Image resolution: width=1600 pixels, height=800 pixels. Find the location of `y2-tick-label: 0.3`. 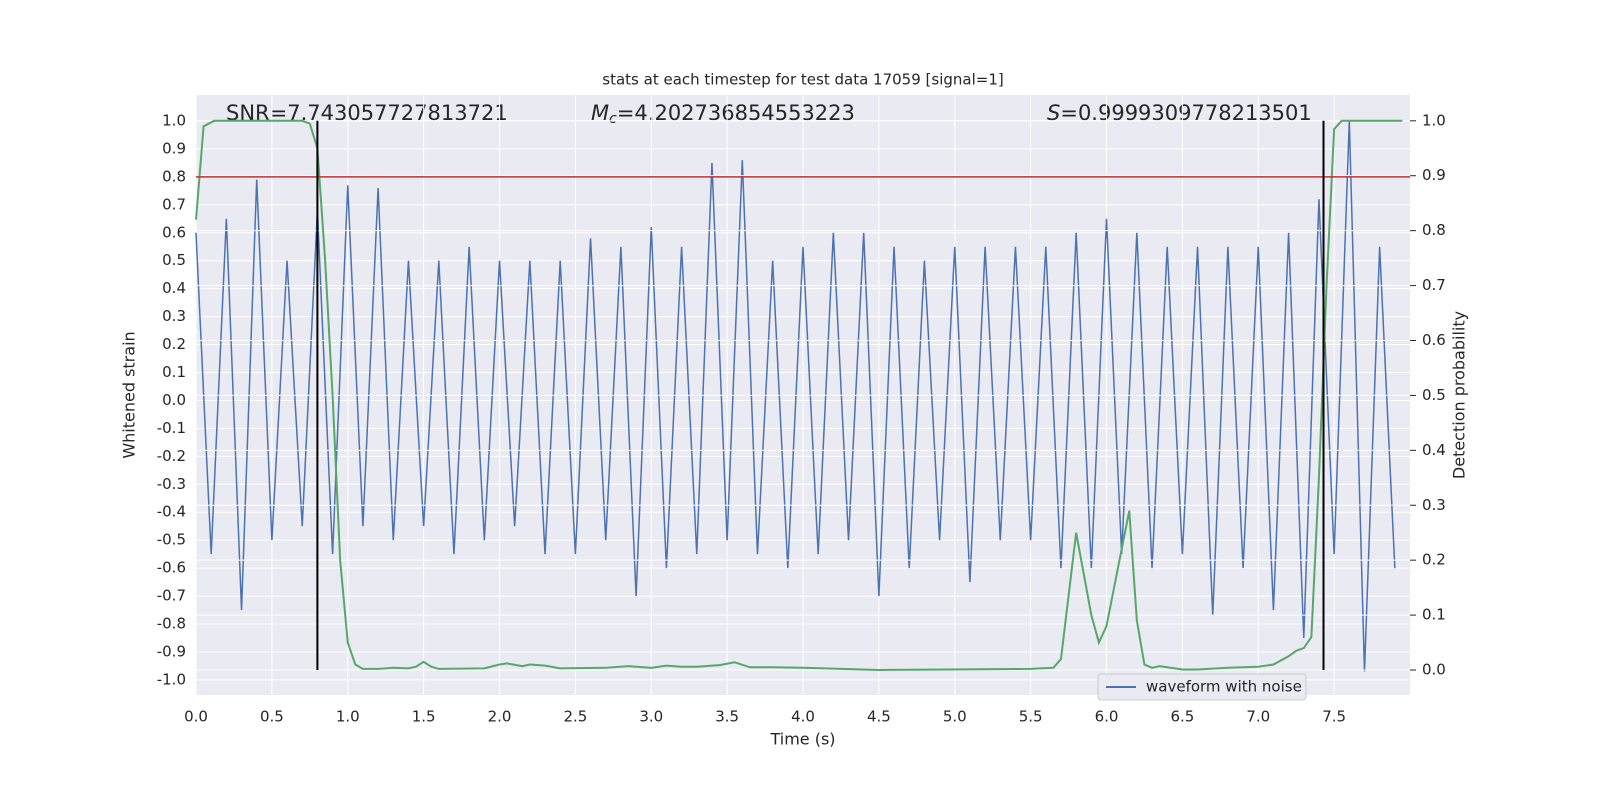

y2-tick-label: 0.3 is located at coordinates (1434, 505).